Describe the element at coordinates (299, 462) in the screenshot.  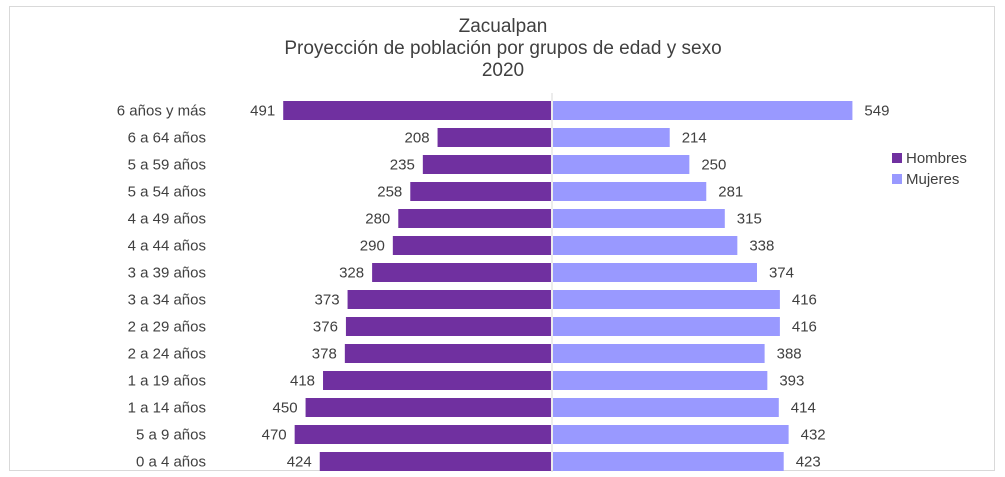
I see `data-label-hombres: 424` at that location.